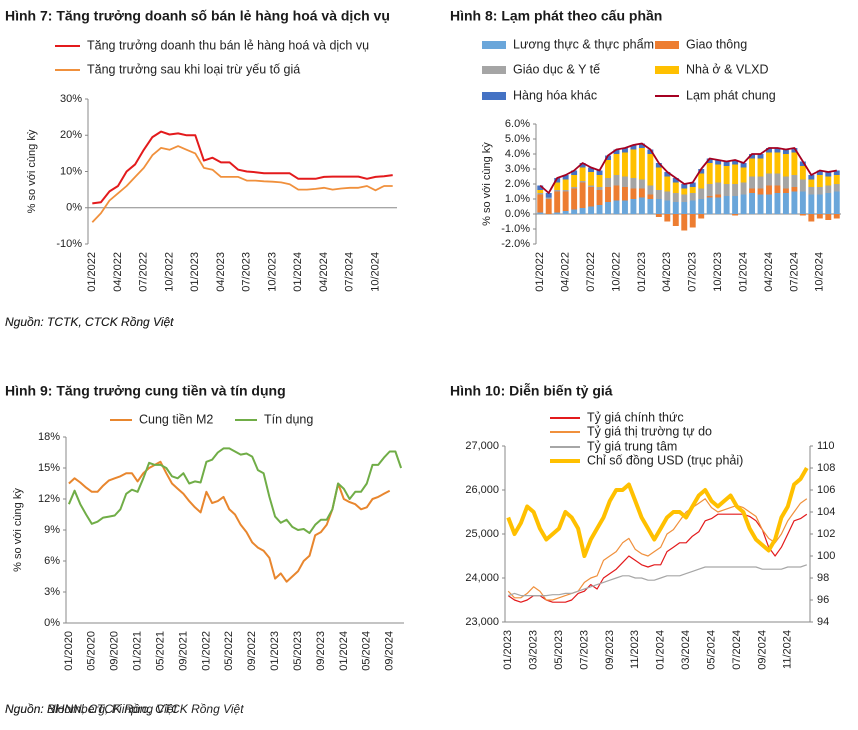 Image resolution: width=858 pixels, height=730 pixels. What do you see at coordinates (826, 468) in the screenshot?
I see `y2-tick-label: 108` at bounding box center [826, 468].